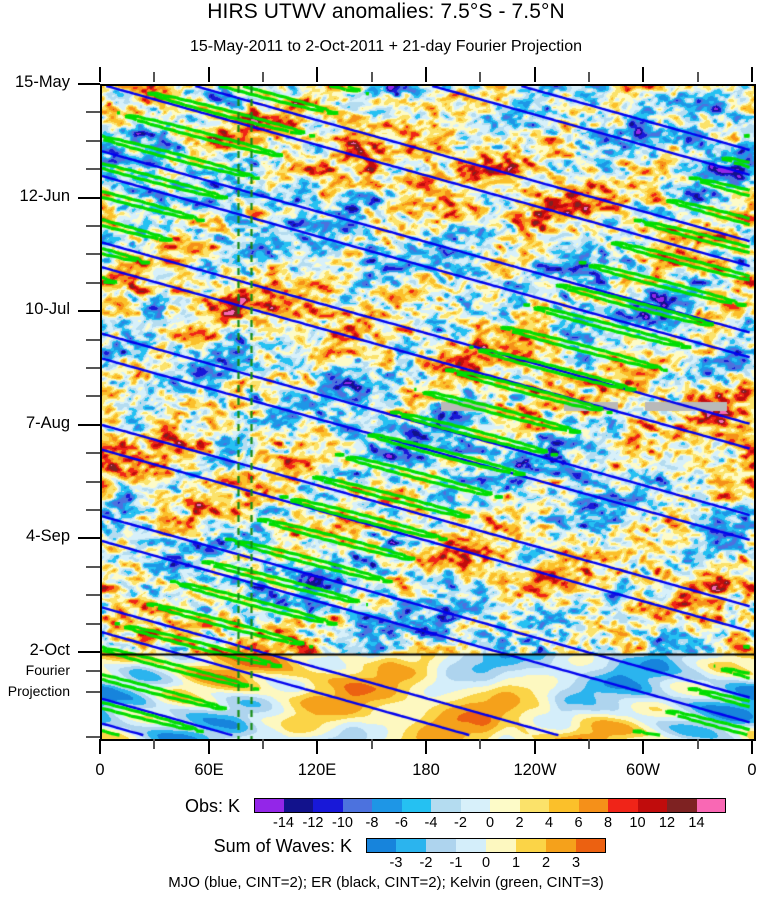 The width and height of the screenshot is (772, 899). I want to click on y-tick-label: 2-Oct, so click(49, 650).